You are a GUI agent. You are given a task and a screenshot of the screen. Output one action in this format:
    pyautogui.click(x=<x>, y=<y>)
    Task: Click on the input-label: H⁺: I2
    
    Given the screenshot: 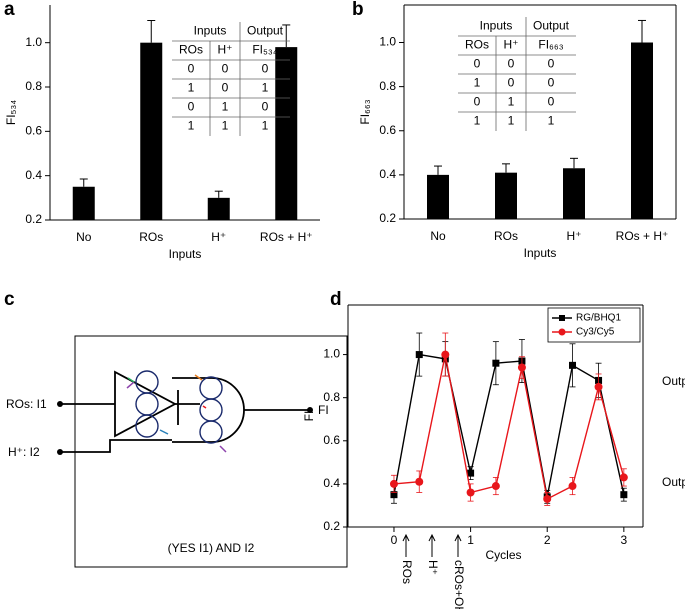 What is the action you would take?
    pyautogui.click(x=24, y=452)
    